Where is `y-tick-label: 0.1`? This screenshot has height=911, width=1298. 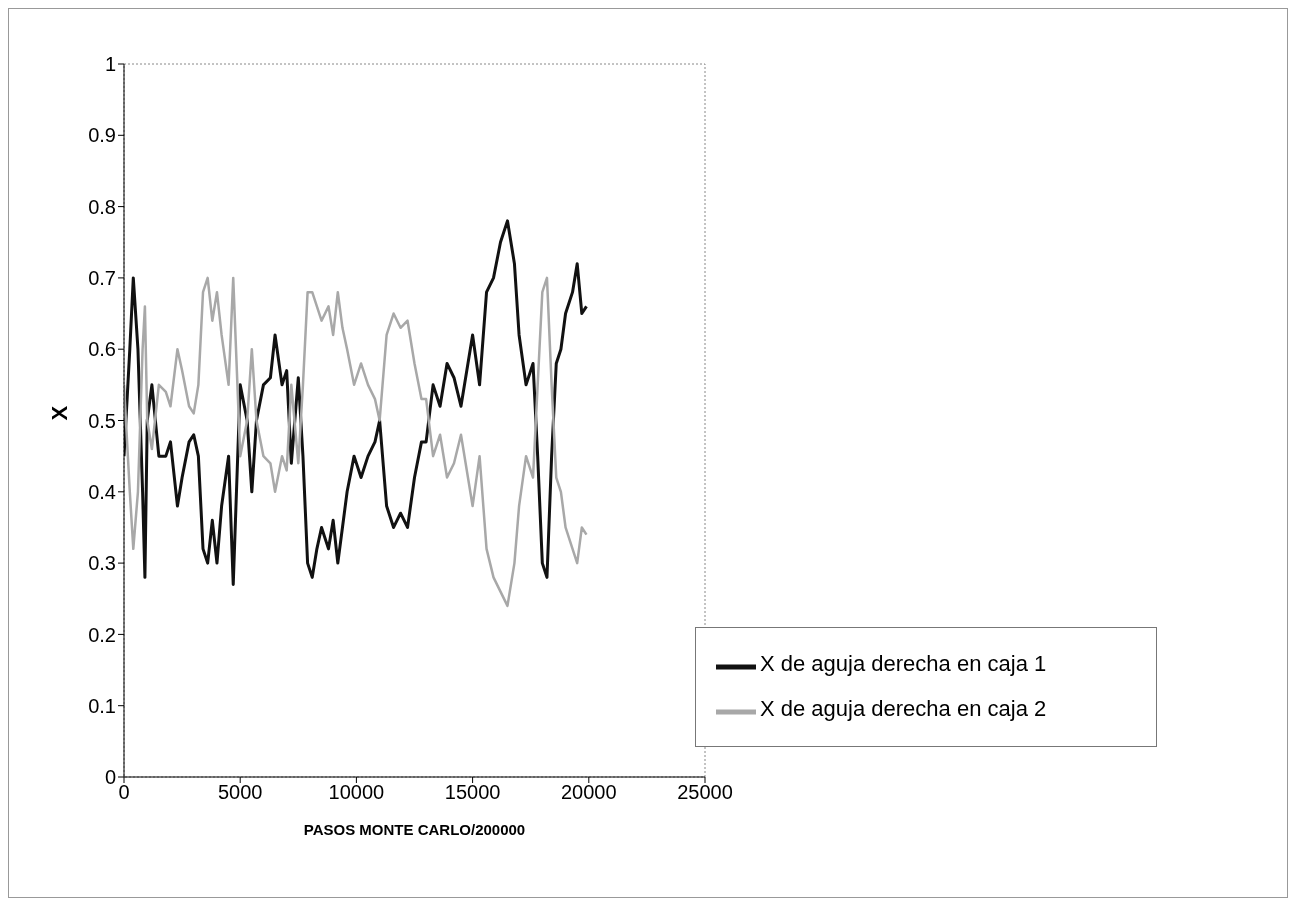
y-tick-label: 0.1 is located at coordinates (102, 705).